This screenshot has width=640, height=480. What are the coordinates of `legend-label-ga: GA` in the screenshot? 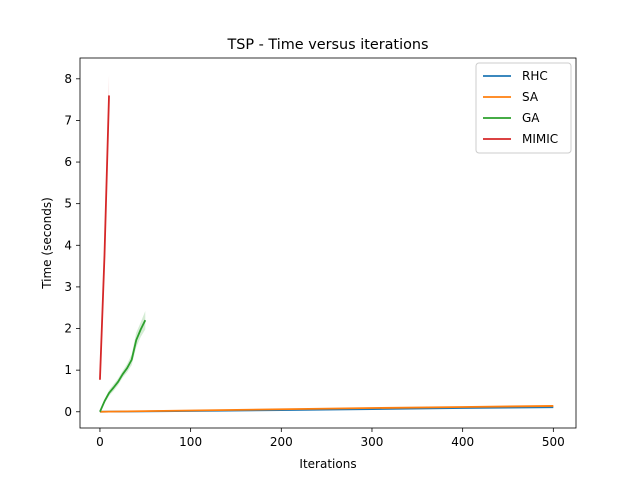 It's located at (531, 118).